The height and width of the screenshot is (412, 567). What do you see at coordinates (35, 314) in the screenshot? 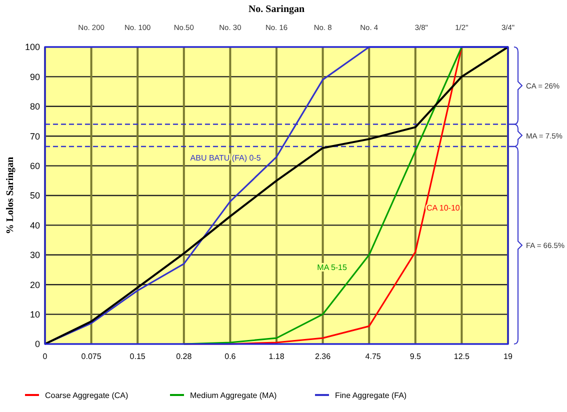
I see `y-tick-label: 10` at bounding box center [35, 314].